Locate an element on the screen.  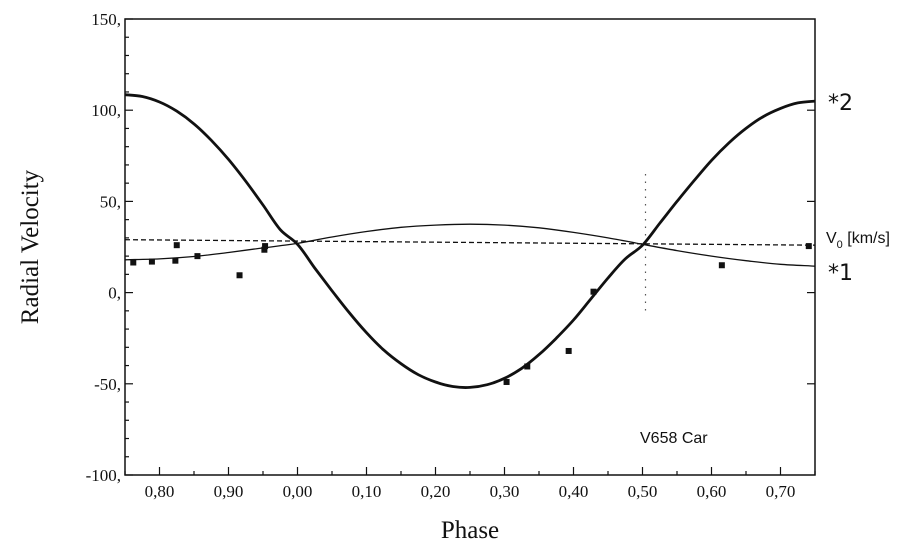
v0-label-main: V is located at coordinates (831, 238).